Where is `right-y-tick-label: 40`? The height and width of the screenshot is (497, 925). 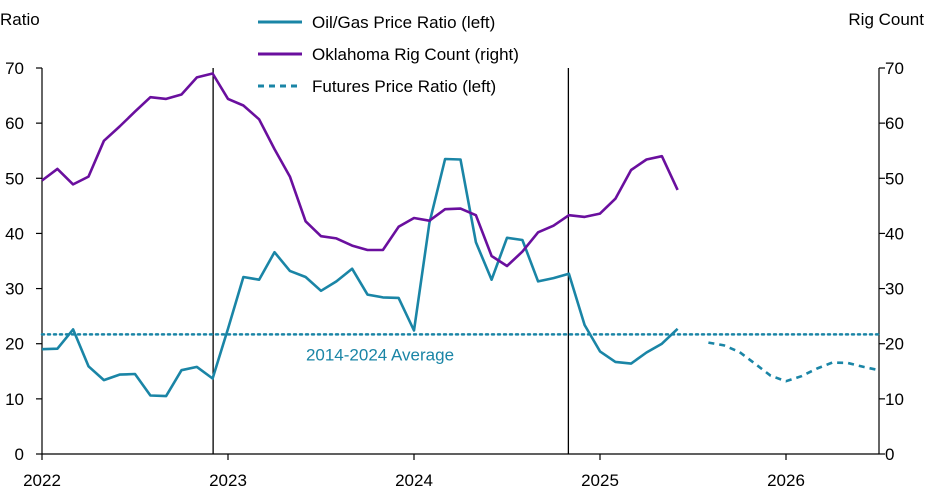 right-y-tick-label: 40 is located at coordinates (894, 233).